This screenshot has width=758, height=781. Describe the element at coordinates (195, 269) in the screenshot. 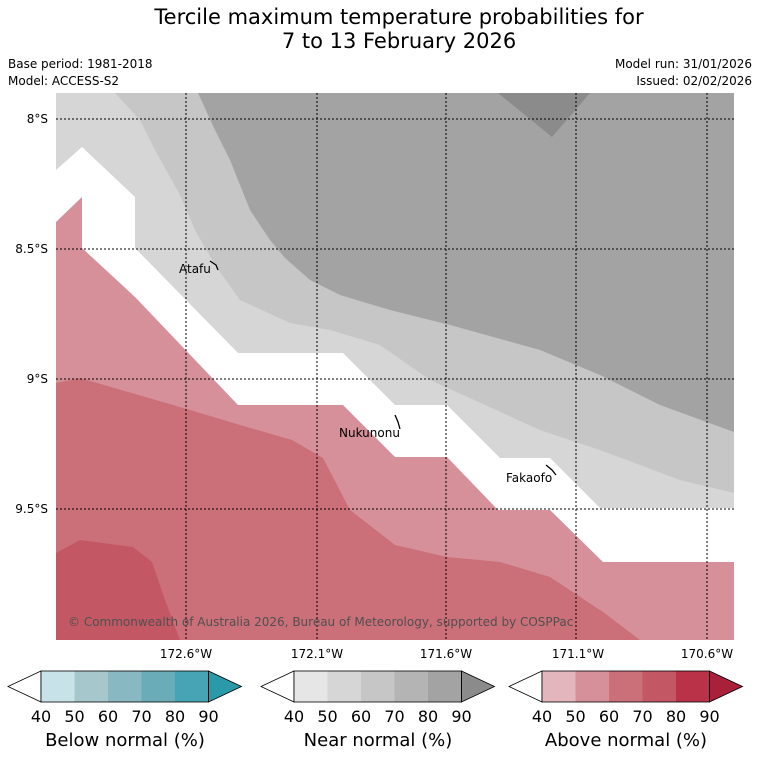

I see `place-atafu: Atafu` at that location.